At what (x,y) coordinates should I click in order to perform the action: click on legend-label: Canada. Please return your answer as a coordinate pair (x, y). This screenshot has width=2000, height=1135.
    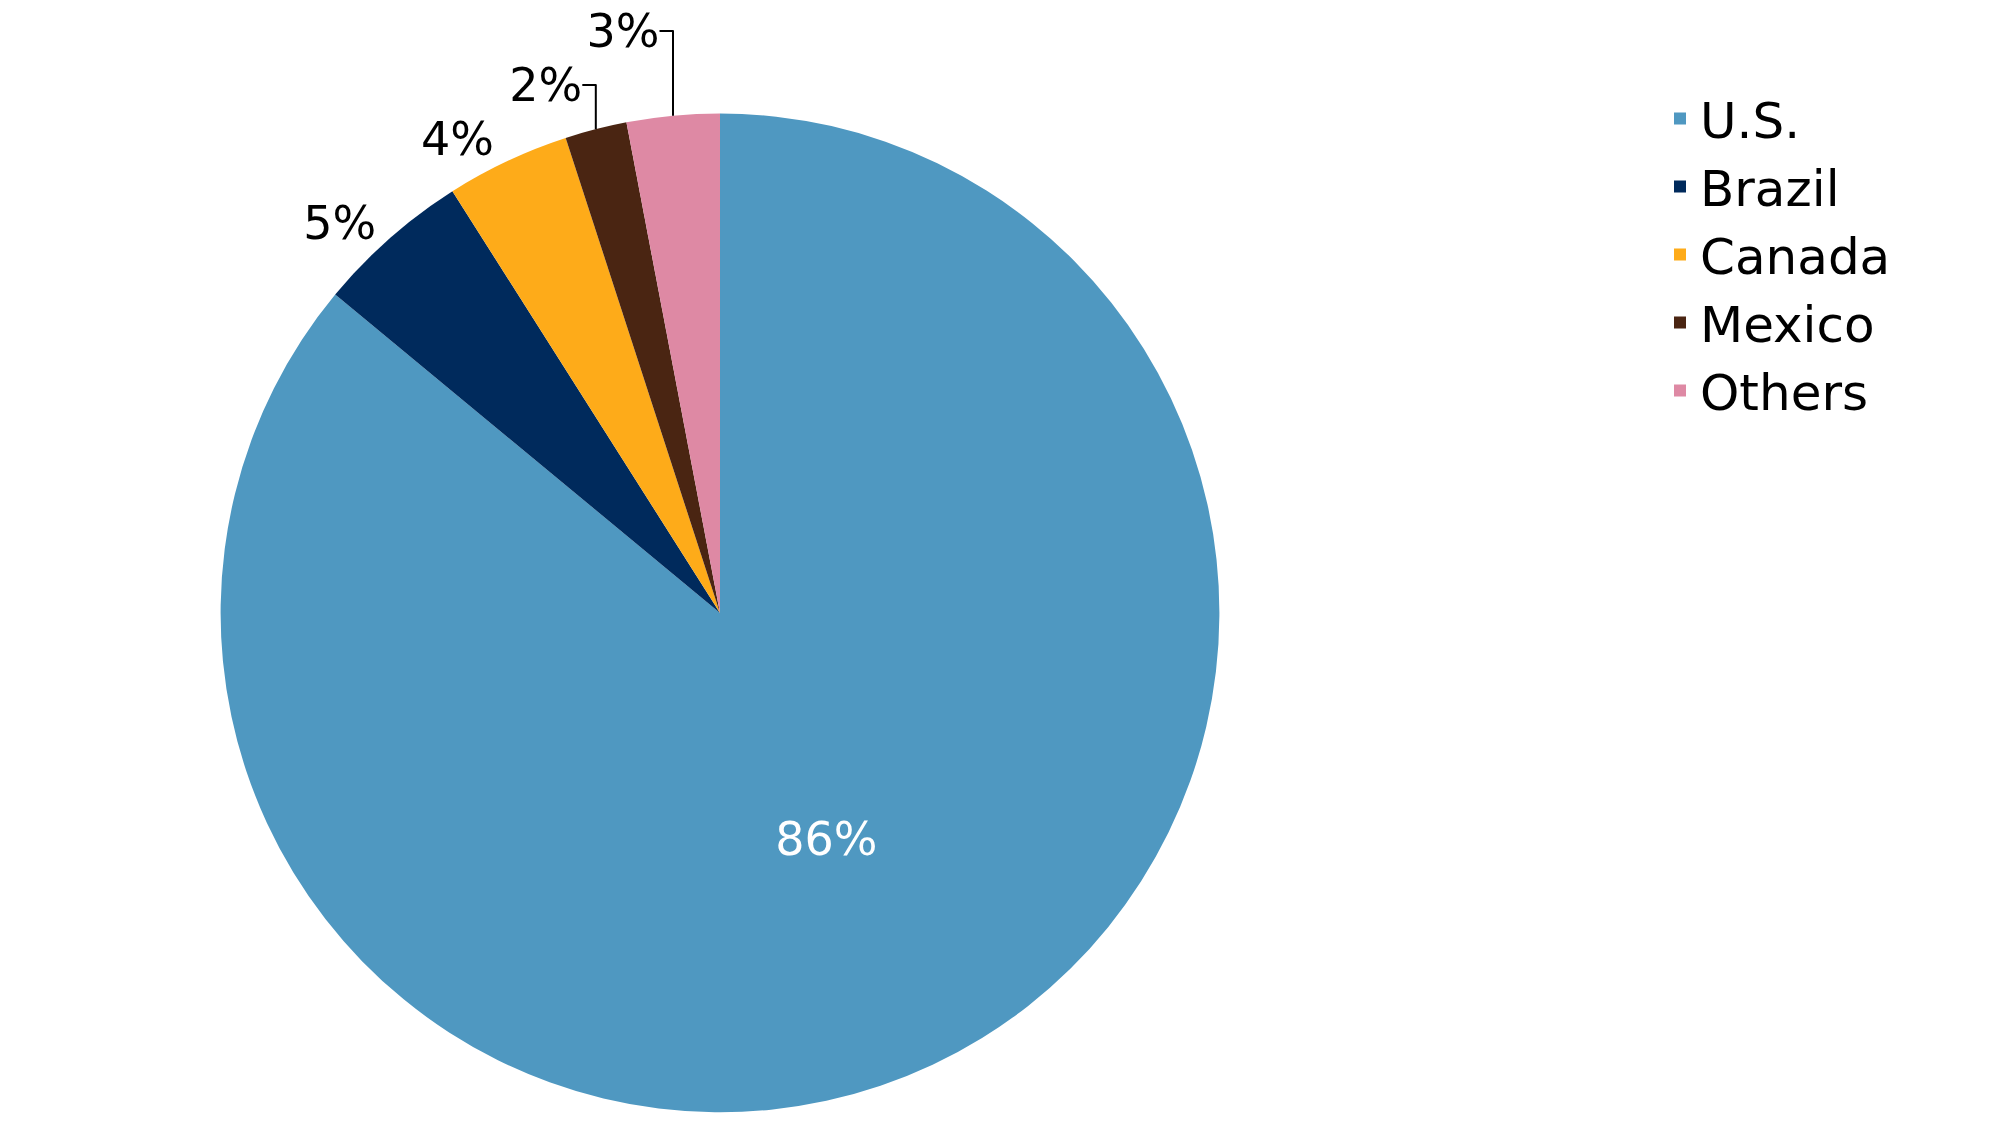
    Looking at the image, I should click on (1795, 256).